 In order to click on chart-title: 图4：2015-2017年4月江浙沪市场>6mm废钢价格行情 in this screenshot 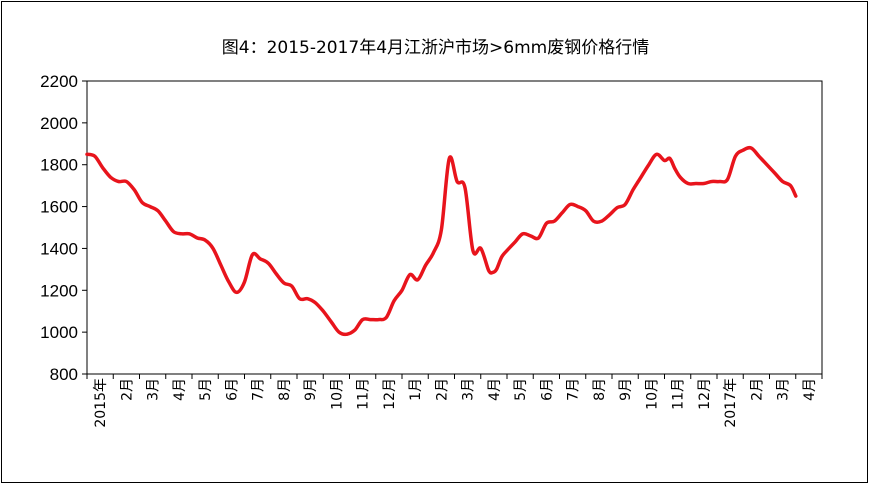, I will do `click(435, 48)`.